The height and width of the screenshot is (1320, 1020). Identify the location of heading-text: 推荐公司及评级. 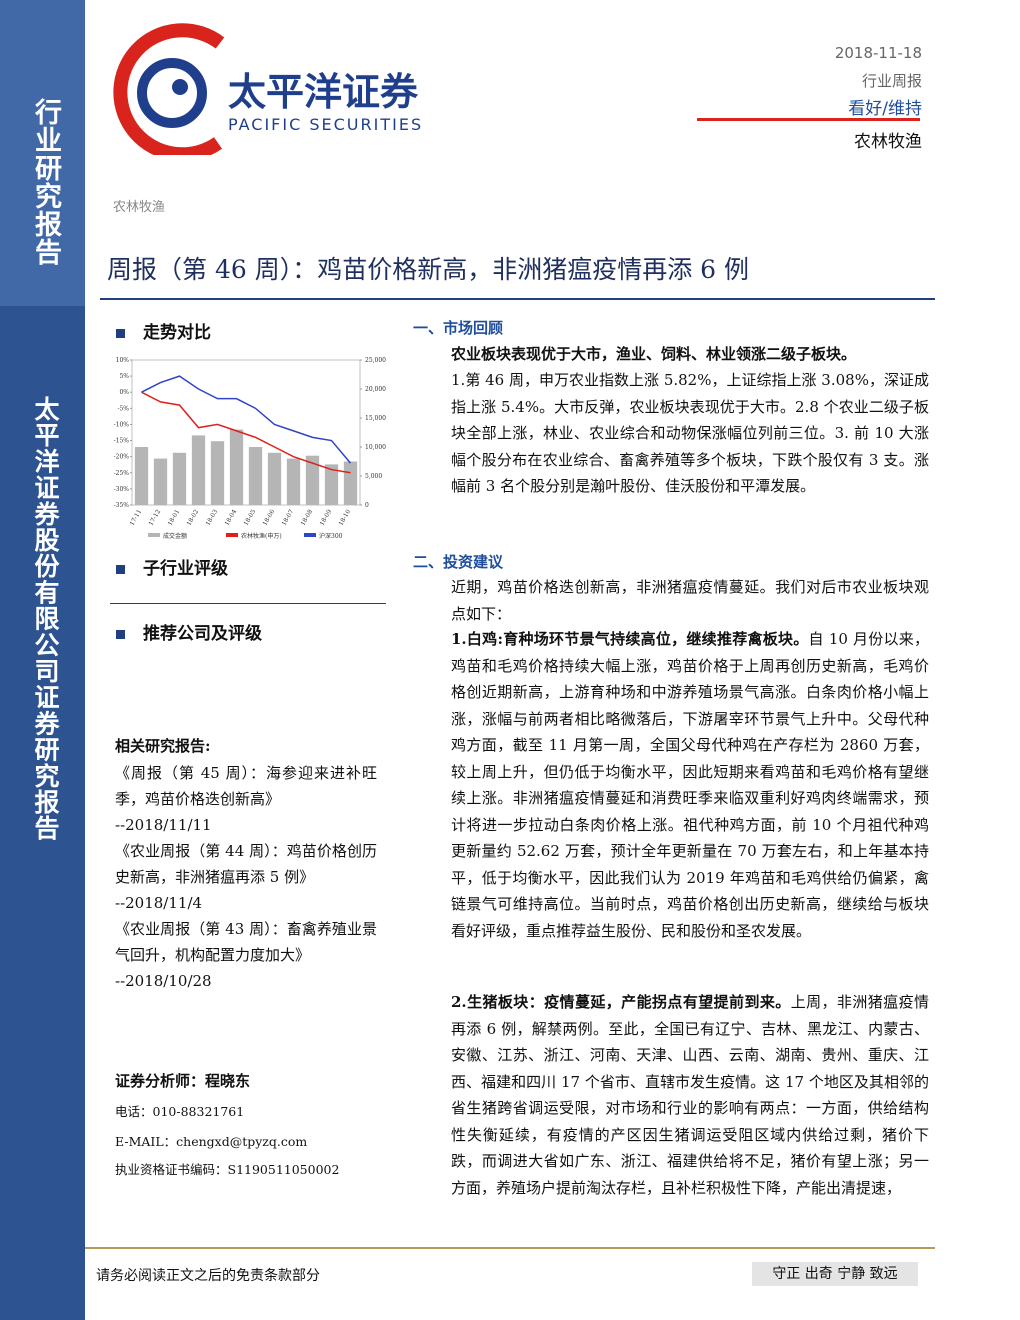
(202, 634).